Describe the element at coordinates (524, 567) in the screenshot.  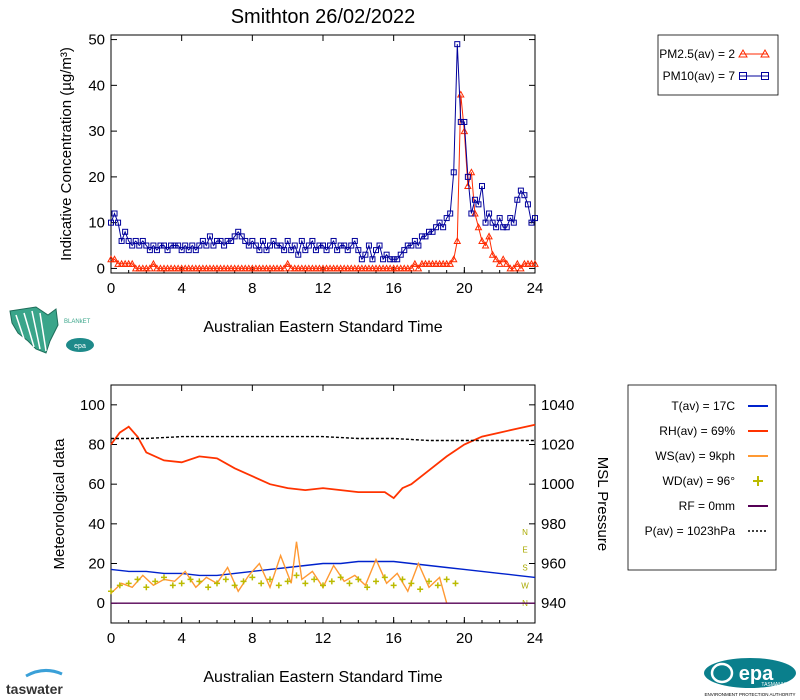
I see `wd-axis-label: S` at that location.